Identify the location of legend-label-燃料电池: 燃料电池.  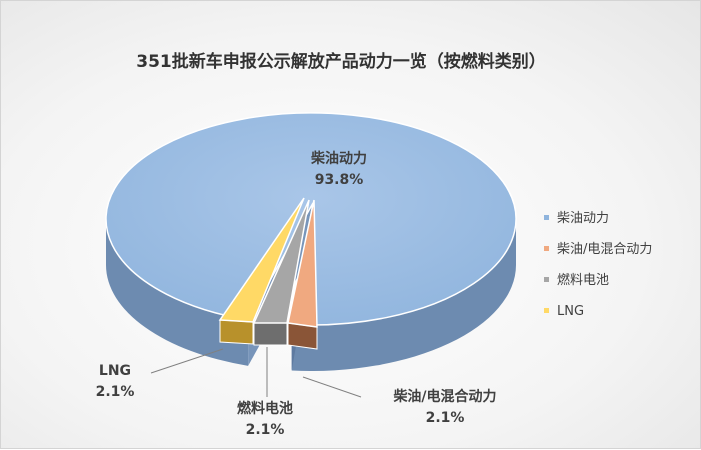
(583, 280).